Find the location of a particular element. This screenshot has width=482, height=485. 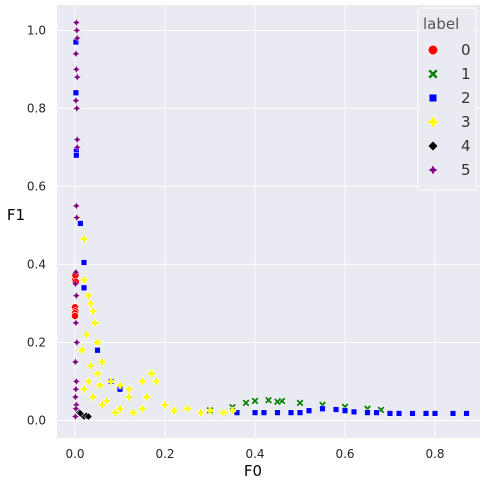

x-axis-title: F0 is located at coordinates (253, 471).